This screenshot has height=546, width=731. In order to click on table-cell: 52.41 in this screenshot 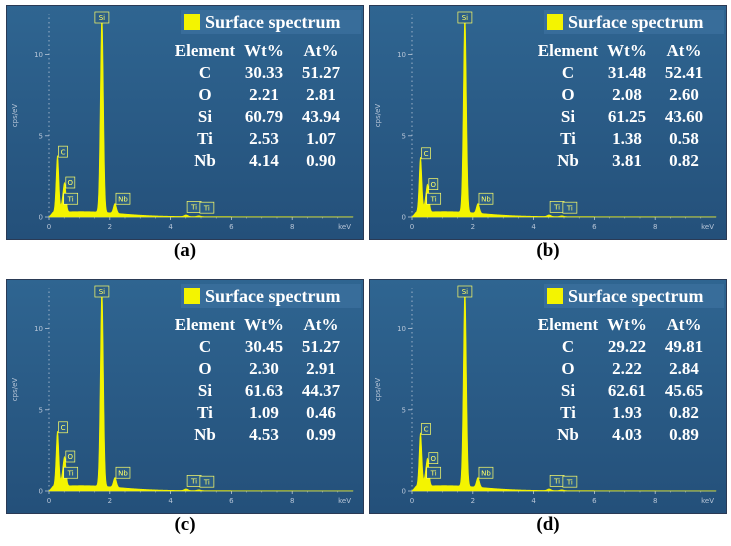, I will do `click(684, 72)`.